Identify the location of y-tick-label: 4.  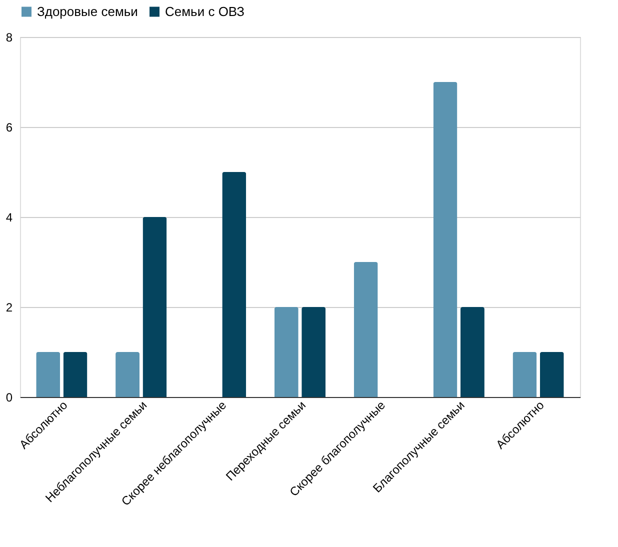
(9, 217).